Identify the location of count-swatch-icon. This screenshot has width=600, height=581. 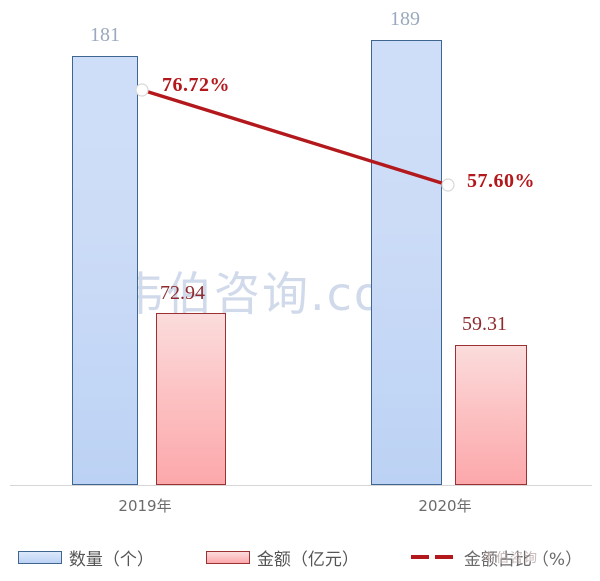
(39, 557).